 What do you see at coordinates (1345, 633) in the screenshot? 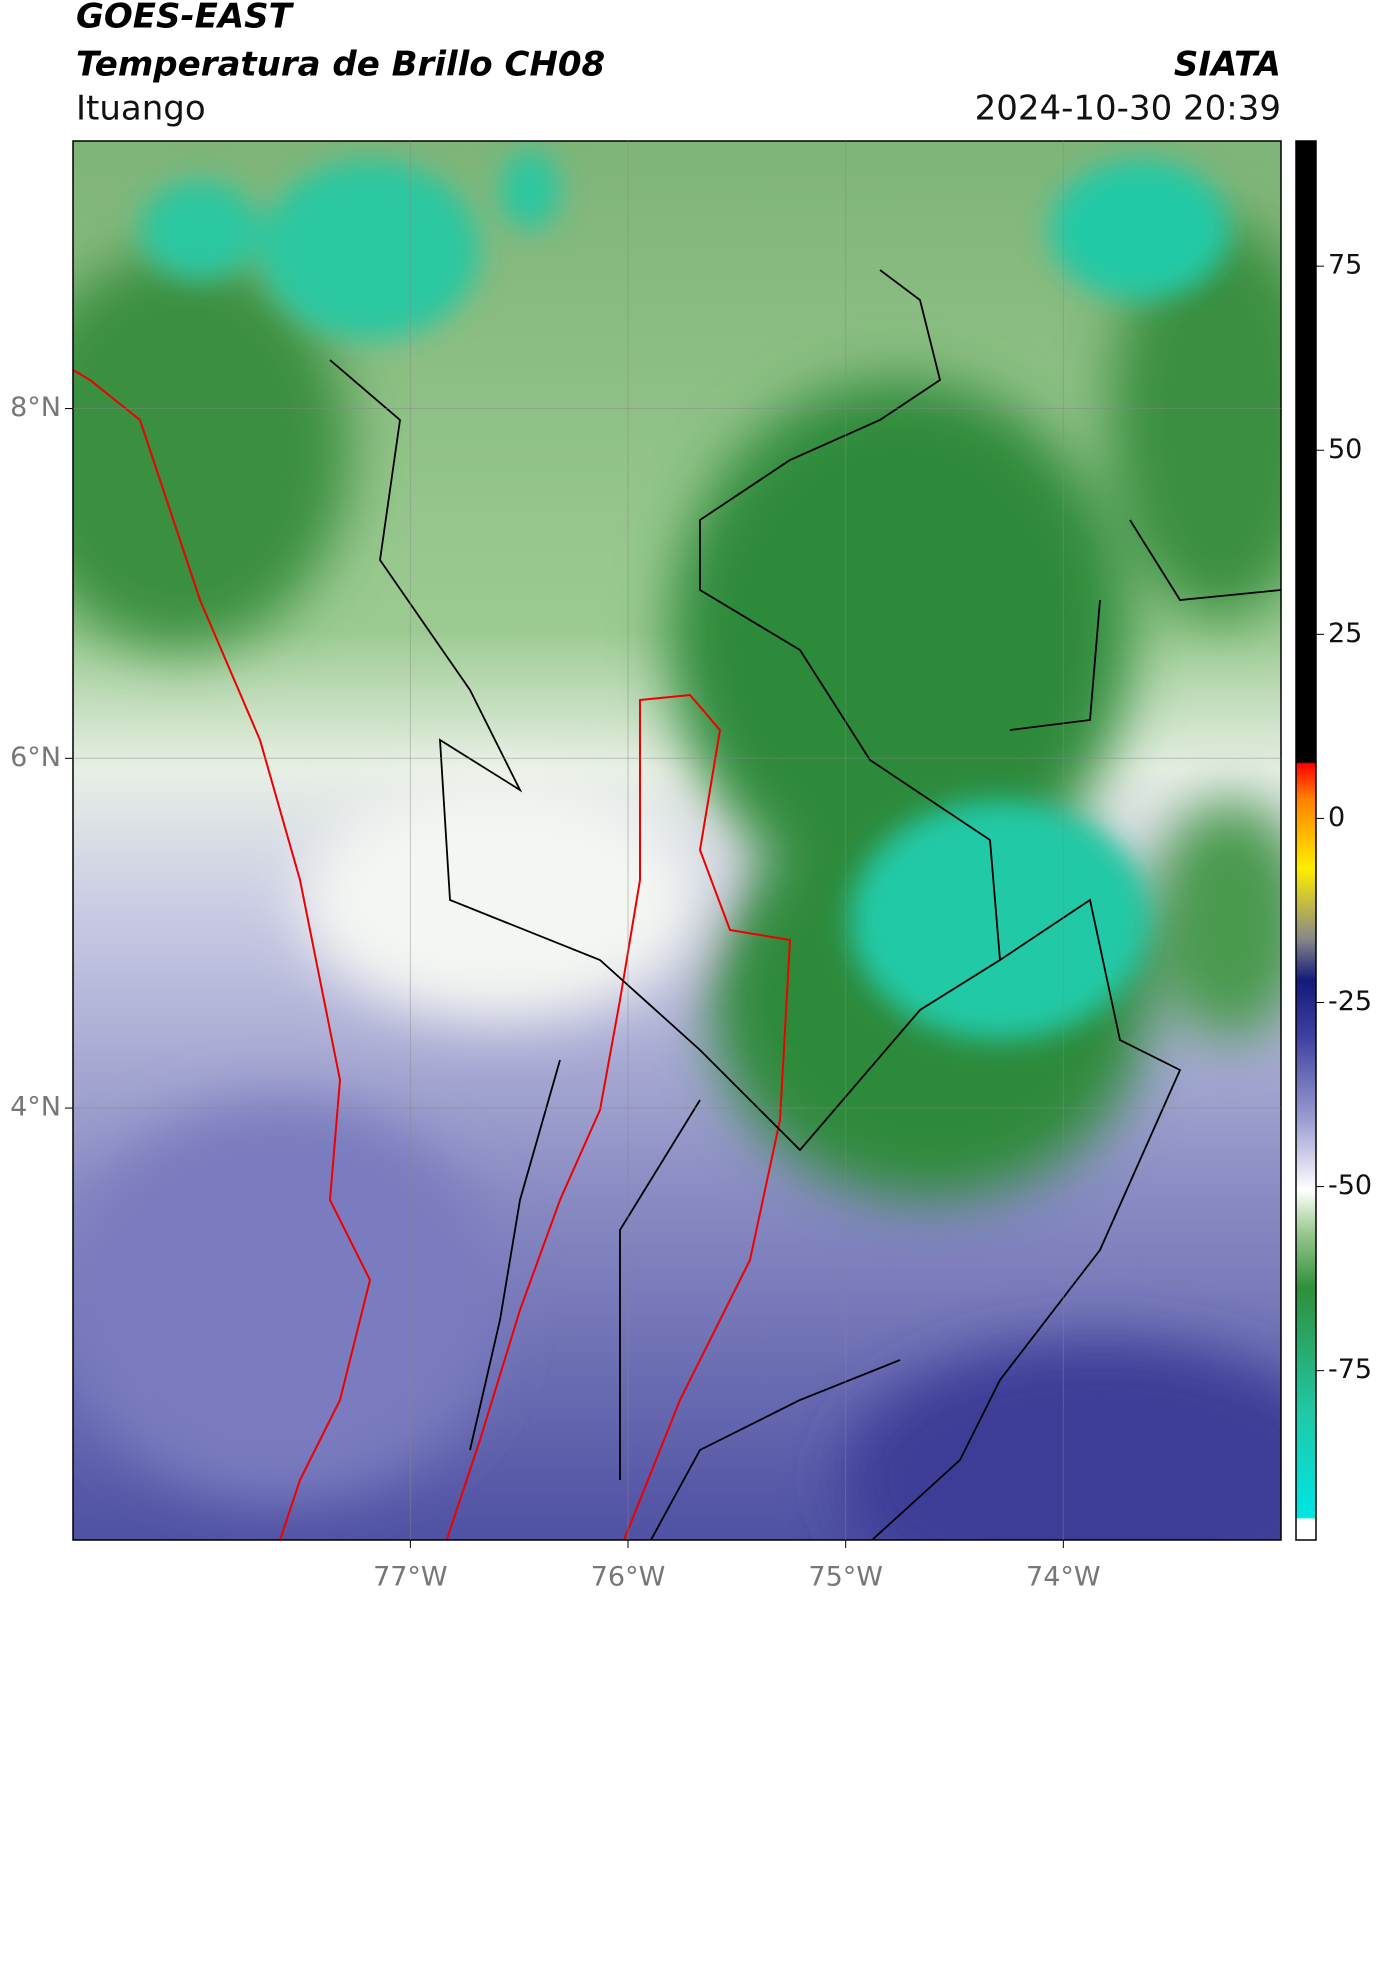
I see `colorbar-tick-label: 25` at bounding box center [1345, 633].